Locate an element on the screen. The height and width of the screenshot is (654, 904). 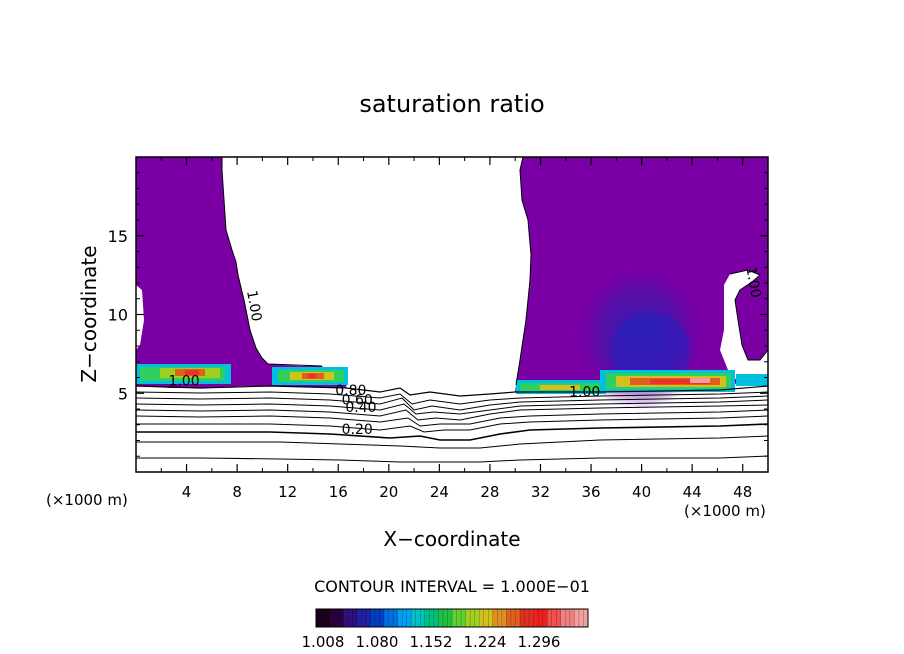
contour-label: 0.20 is located at coordinates (357, 430).